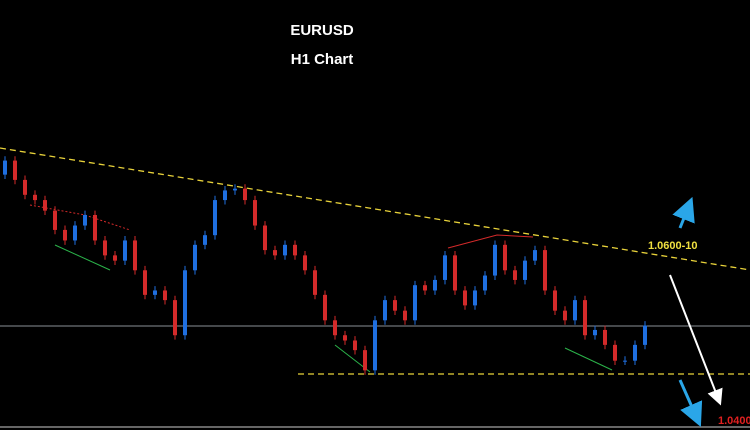 The width and height of the screenshot is (750, 430). Describe the element at coordinates (690, 403) in the screenshot. I see `arrow-down` at that location.